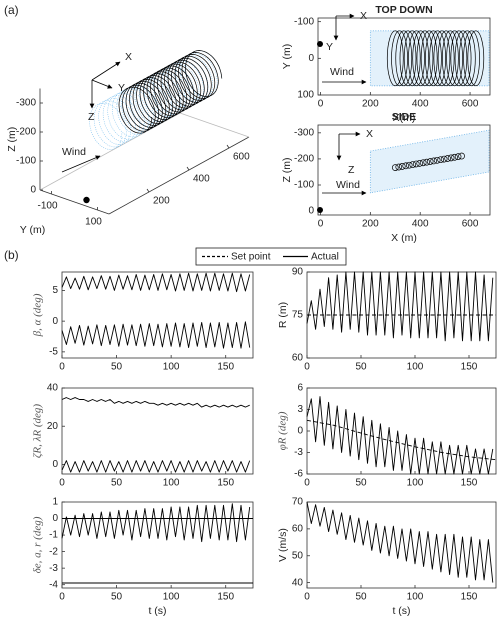 This screenshot has height=625, width=500. I want to click on y-tick-label: -100, so click(47, 206).